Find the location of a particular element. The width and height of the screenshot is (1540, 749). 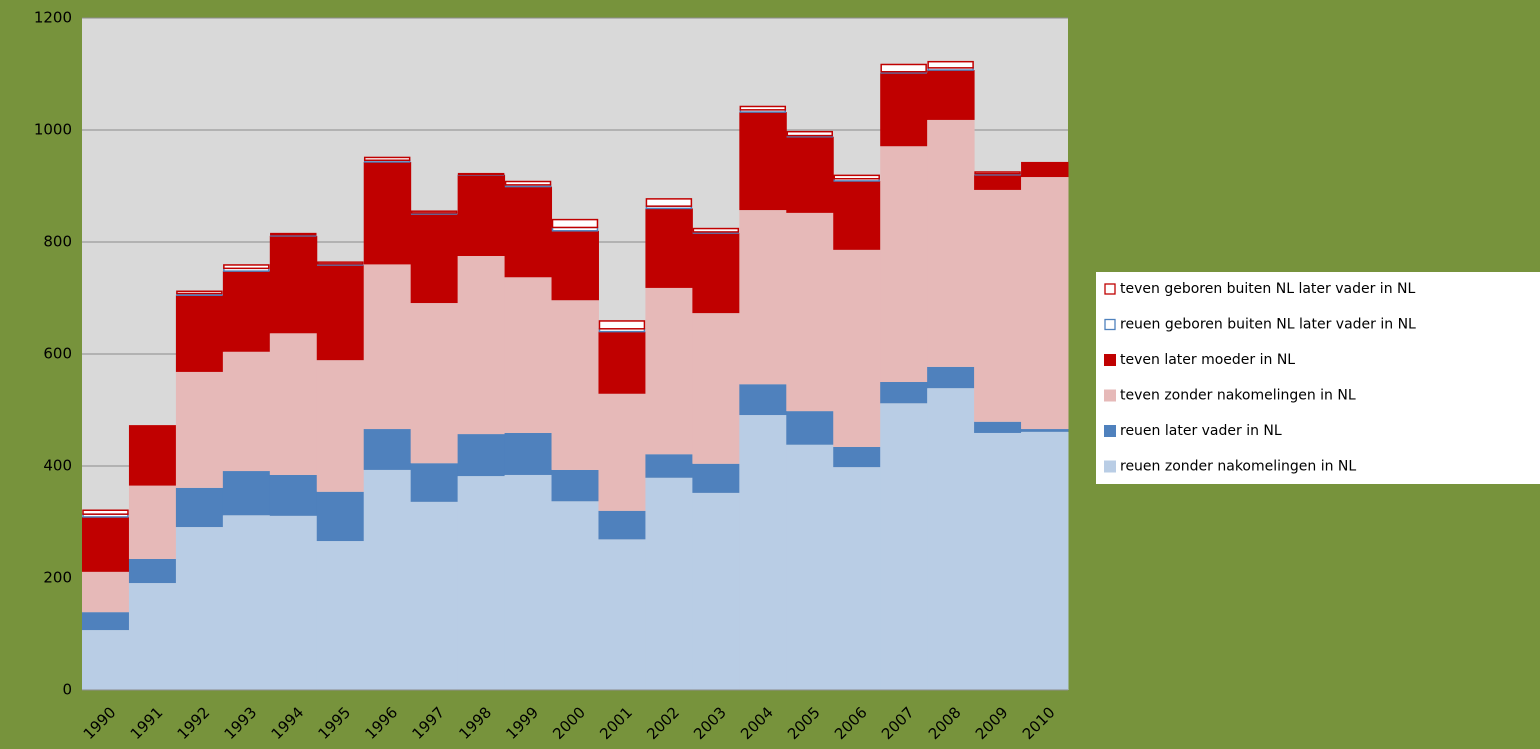

legend-label: reuen zonder nakomelingen in NL is located at coordinates (1238, 467).